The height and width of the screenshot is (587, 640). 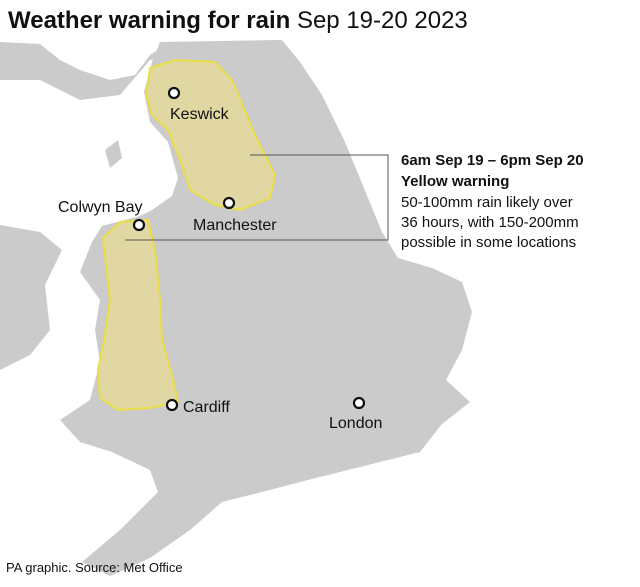 I want to click on title: Weather warning for rain Sep 19-20 2023, so click(x=238, y=20).